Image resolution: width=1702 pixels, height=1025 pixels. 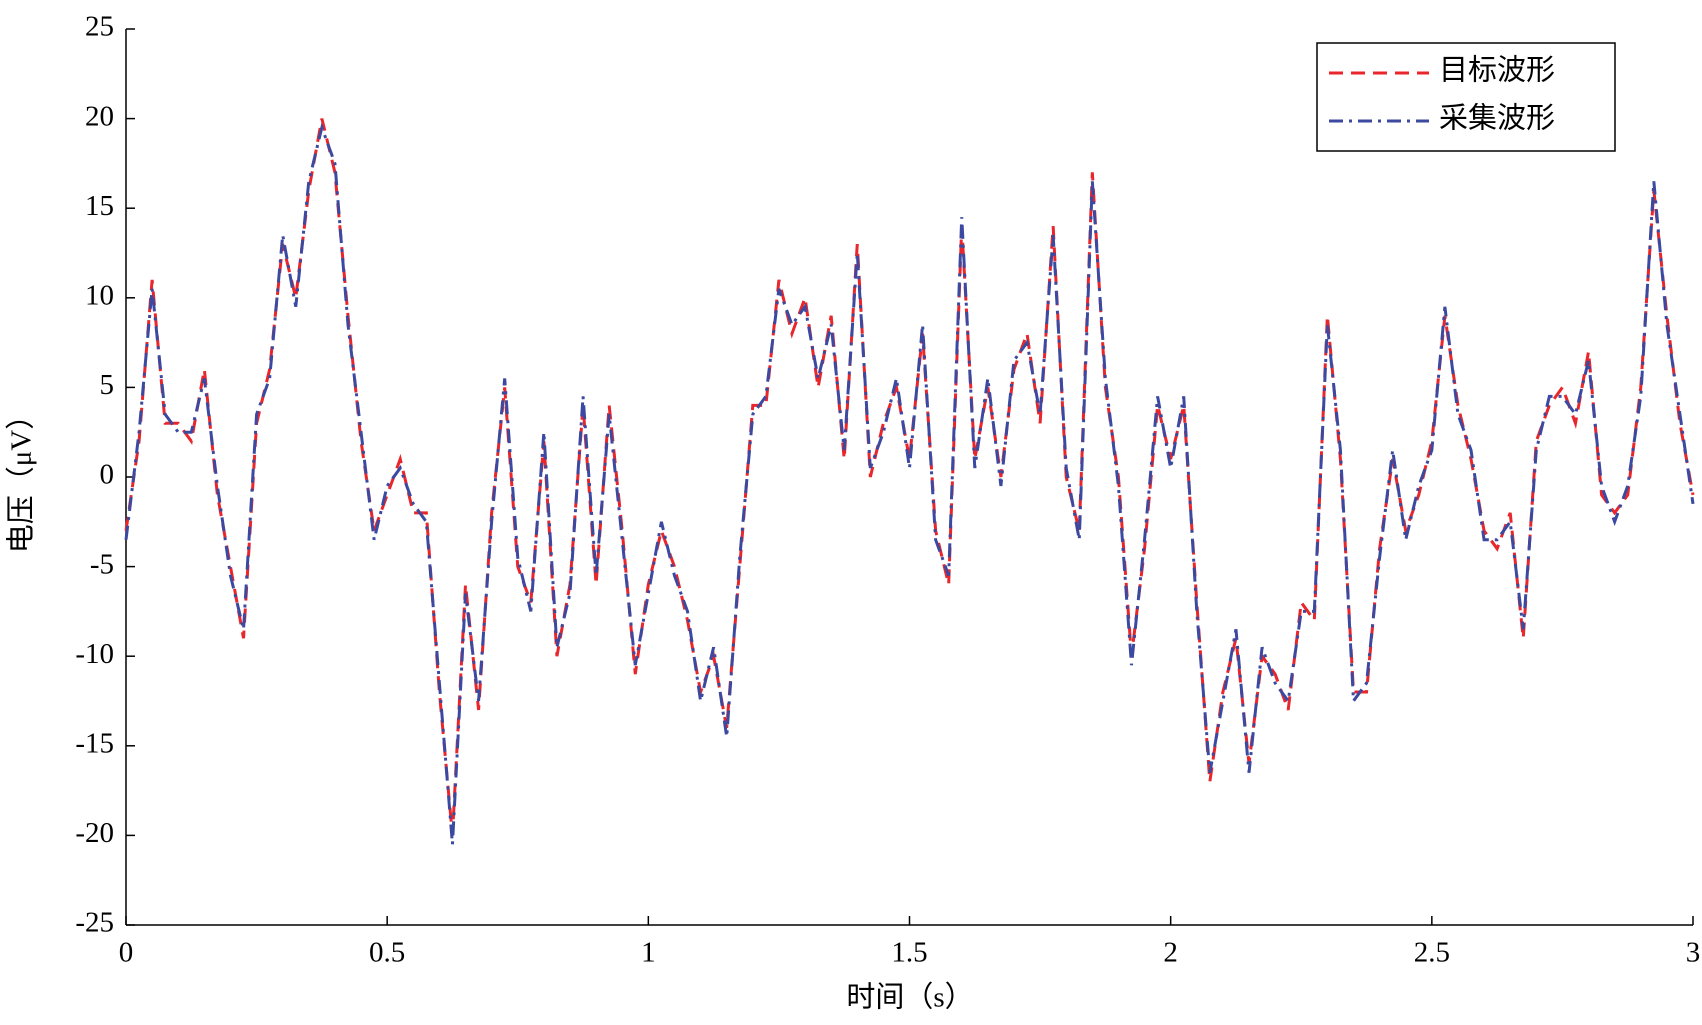 What do you see at coordinates (99, 116) in the screenshot?
I see `y-tick-label: 20` at bounding box center [99, 116].